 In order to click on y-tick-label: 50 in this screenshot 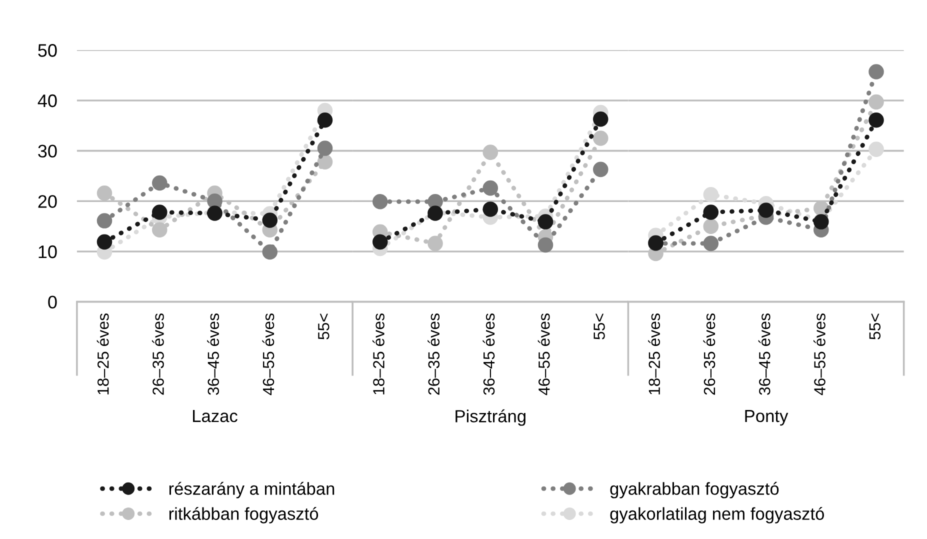, I will do `click(47, 50)`.